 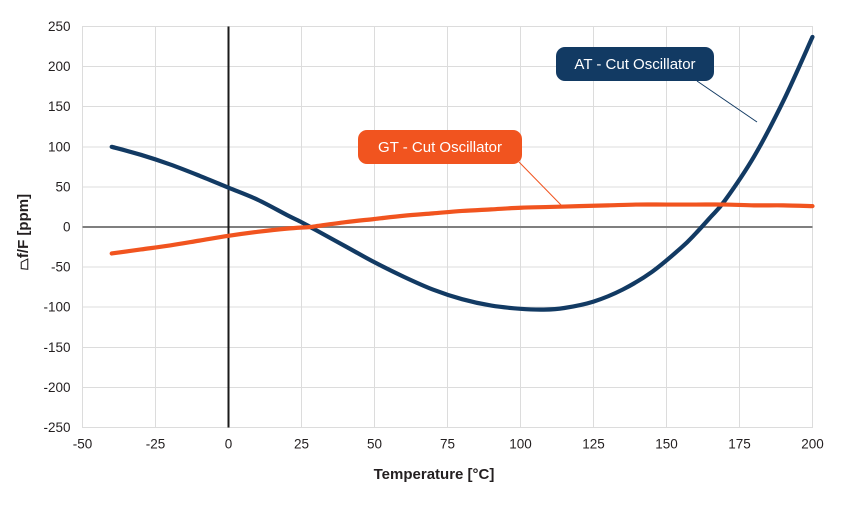 I want to click on callout-at: AT - Cut Oscillator, so click(x=635, y=64).